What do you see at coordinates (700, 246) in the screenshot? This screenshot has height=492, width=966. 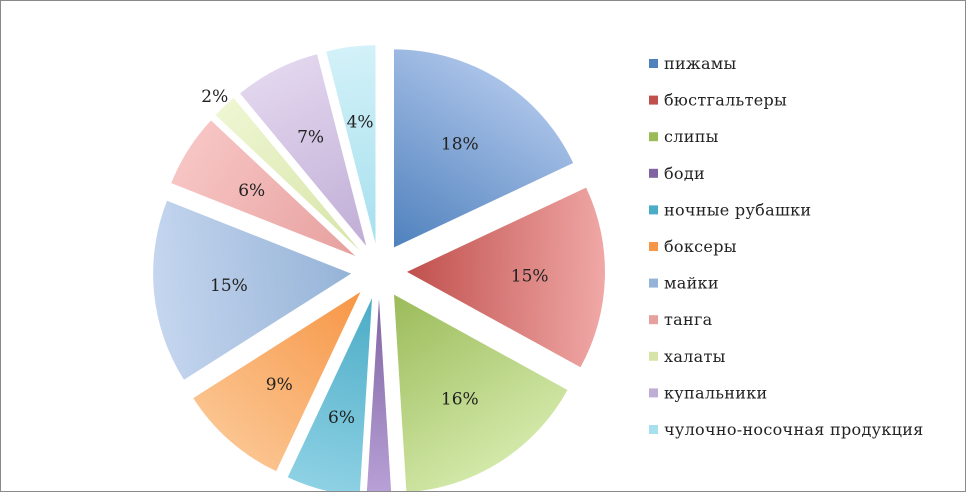 I see `legend-label-6: боксеры` at bounding box center [700, 246].